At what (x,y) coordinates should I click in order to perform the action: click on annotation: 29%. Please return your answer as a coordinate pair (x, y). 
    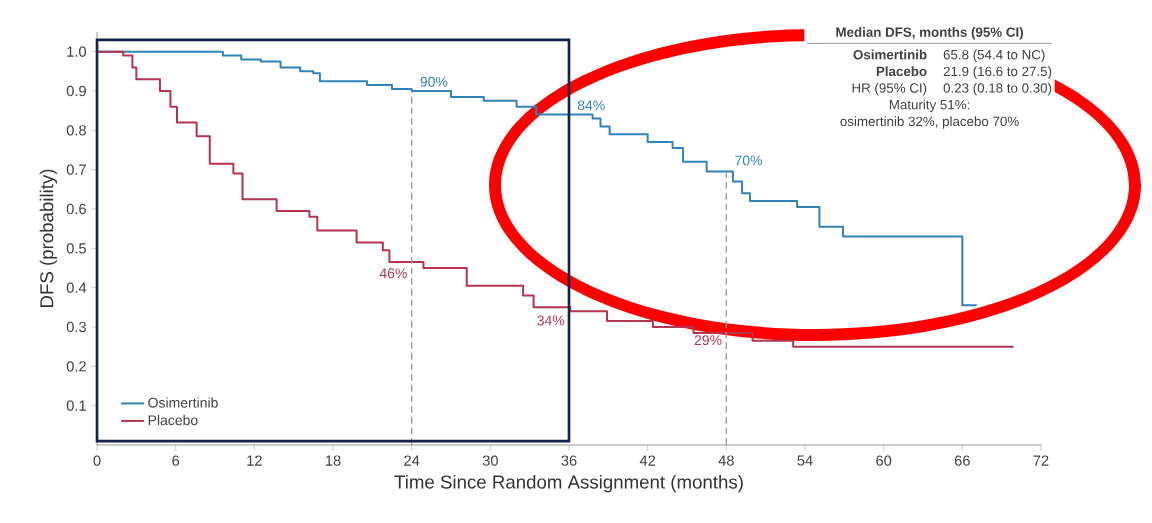
    Looking at the image, I should click on (708, 340).